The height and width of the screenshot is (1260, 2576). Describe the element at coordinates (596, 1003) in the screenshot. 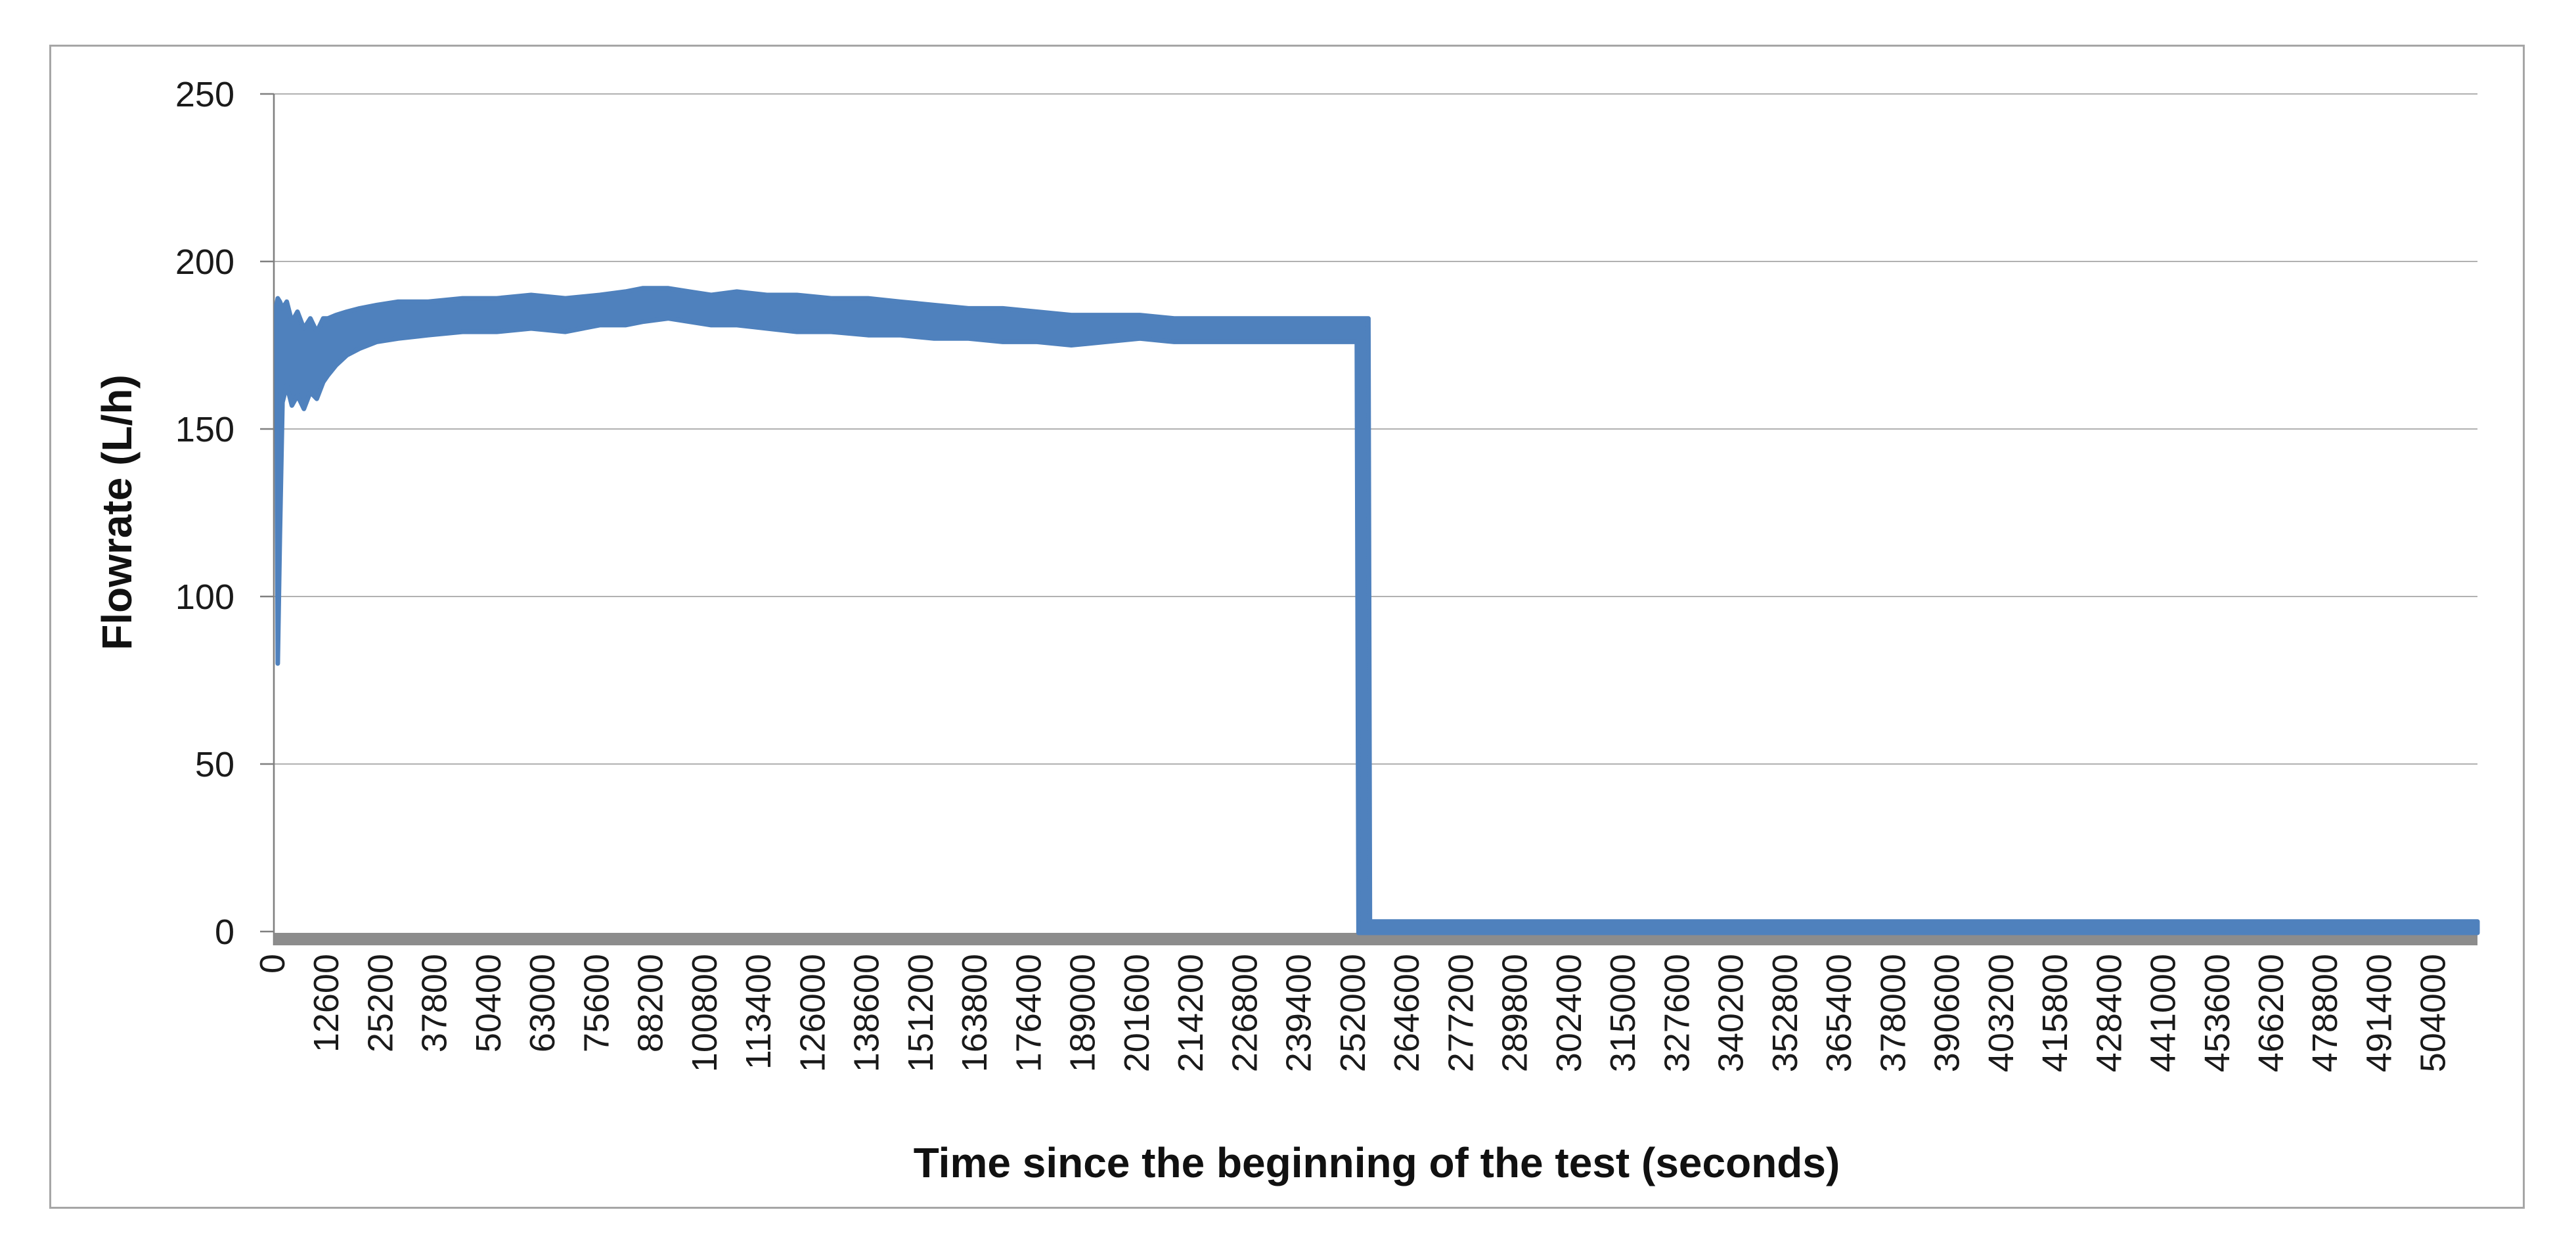

I see `x-tick-label-75600: 75600` at that location.